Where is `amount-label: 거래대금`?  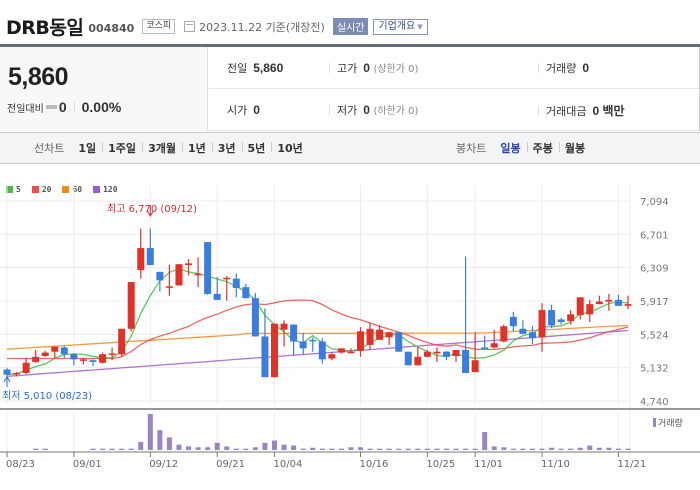 amount-label: 거래대금 is located at coordinates (566, 111).